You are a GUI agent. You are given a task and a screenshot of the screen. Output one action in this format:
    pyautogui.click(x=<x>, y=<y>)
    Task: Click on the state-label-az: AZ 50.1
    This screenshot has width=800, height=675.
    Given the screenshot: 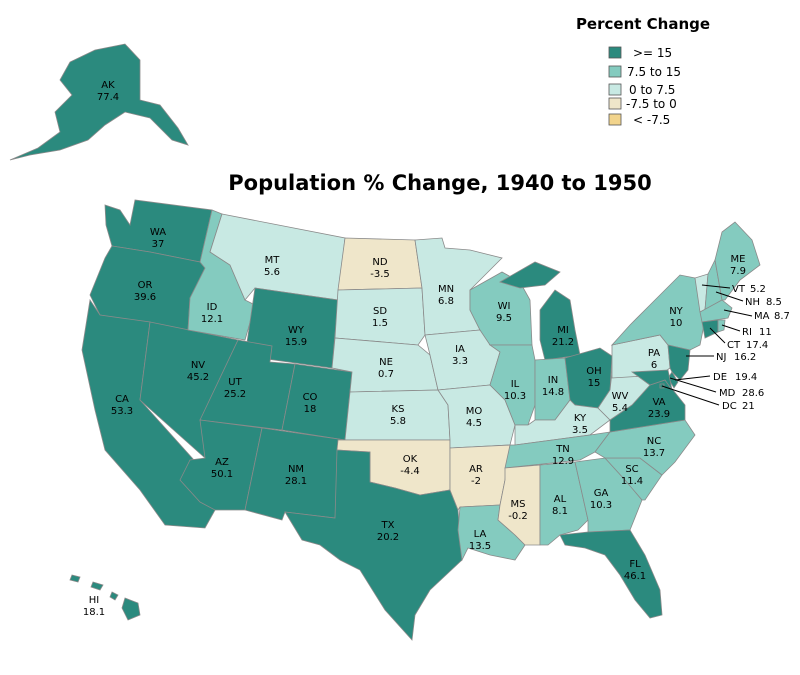 What is the action you would take?
    pyautogui.click(x=222, y=468)
    